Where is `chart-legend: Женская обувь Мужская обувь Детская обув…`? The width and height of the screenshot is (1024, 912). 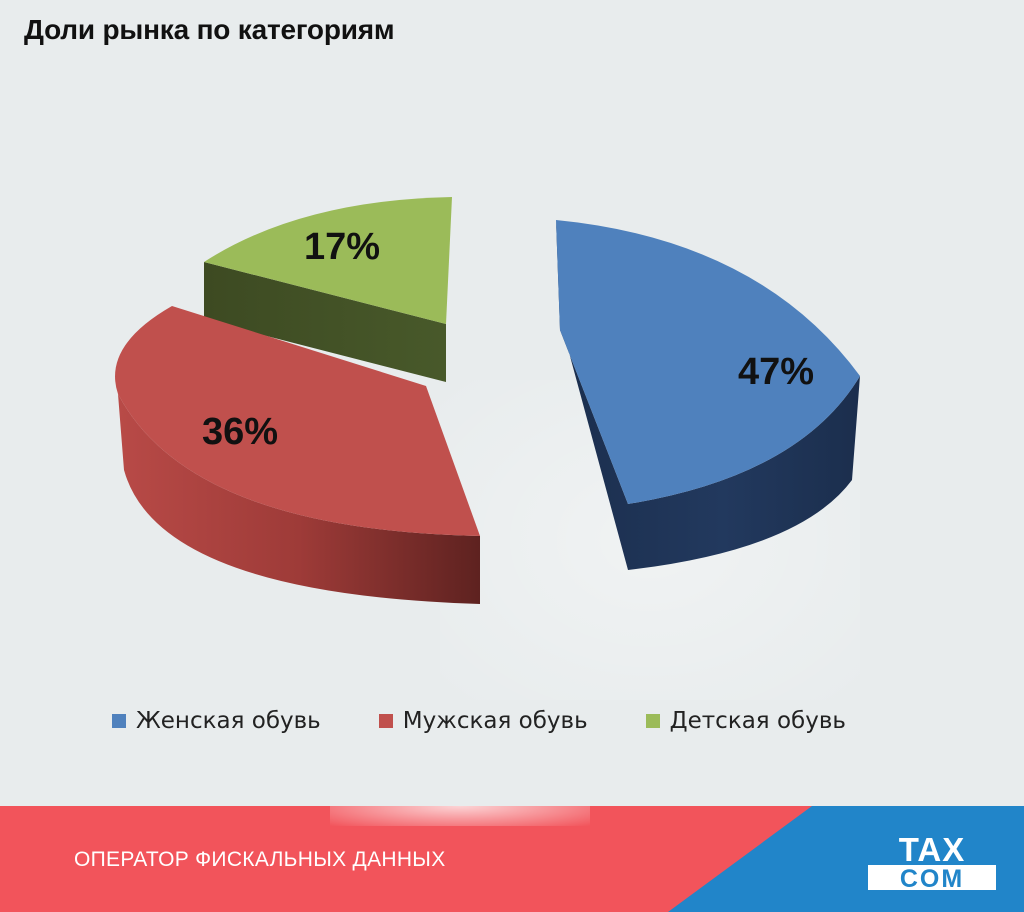 chart-legend: Женская обувь Мужская обувь Детская обув… is located at coordinates (479, 721).